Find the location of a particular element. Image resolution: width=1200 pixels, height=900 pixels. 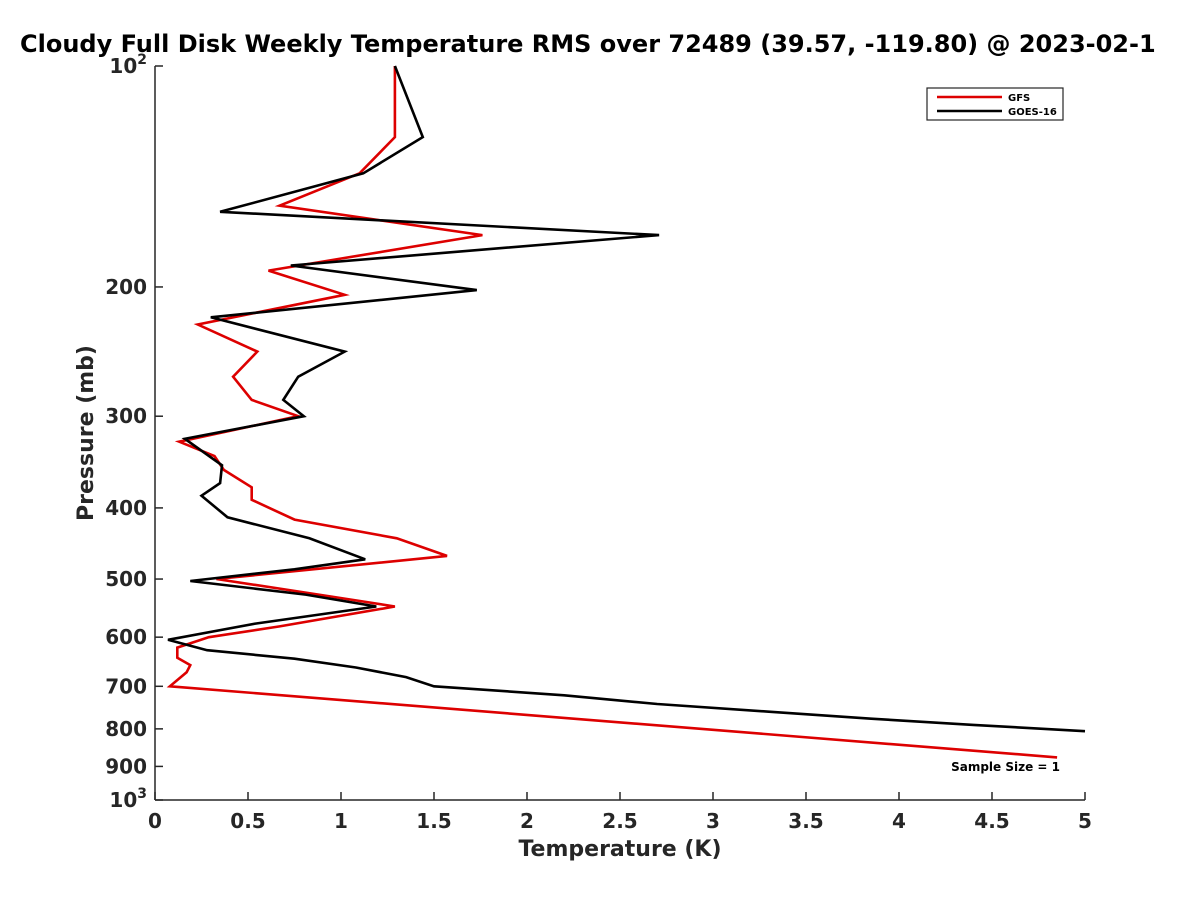

y-tick-label: 300 is located at coordinates (126, 416).